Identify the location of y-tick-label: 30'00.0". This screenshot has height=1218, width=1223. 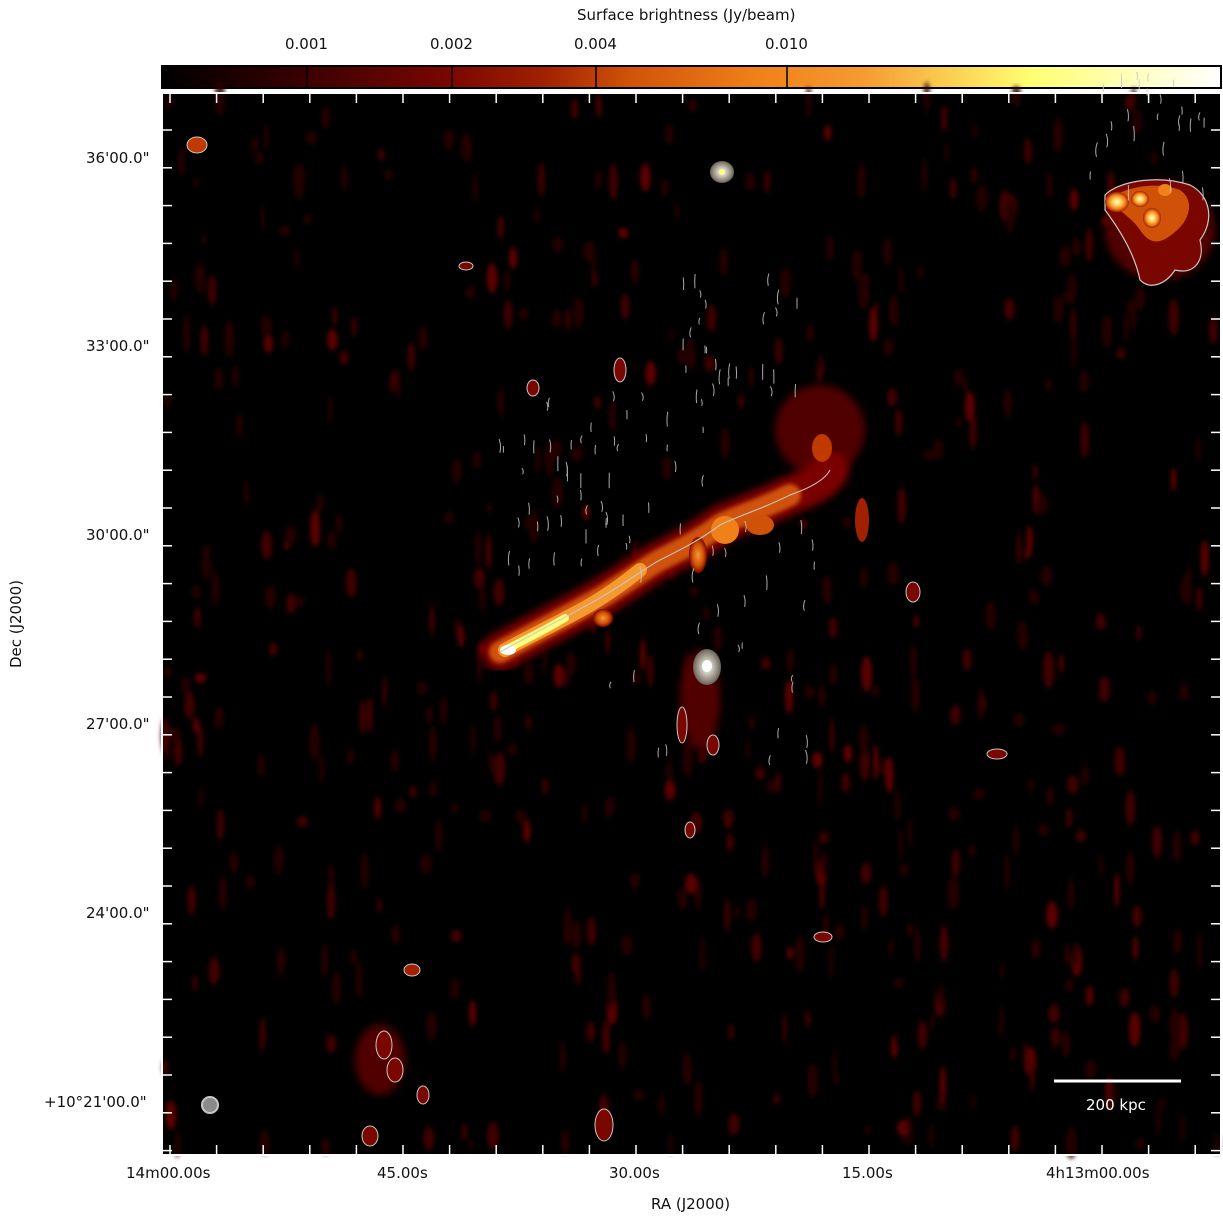
(118, 535).